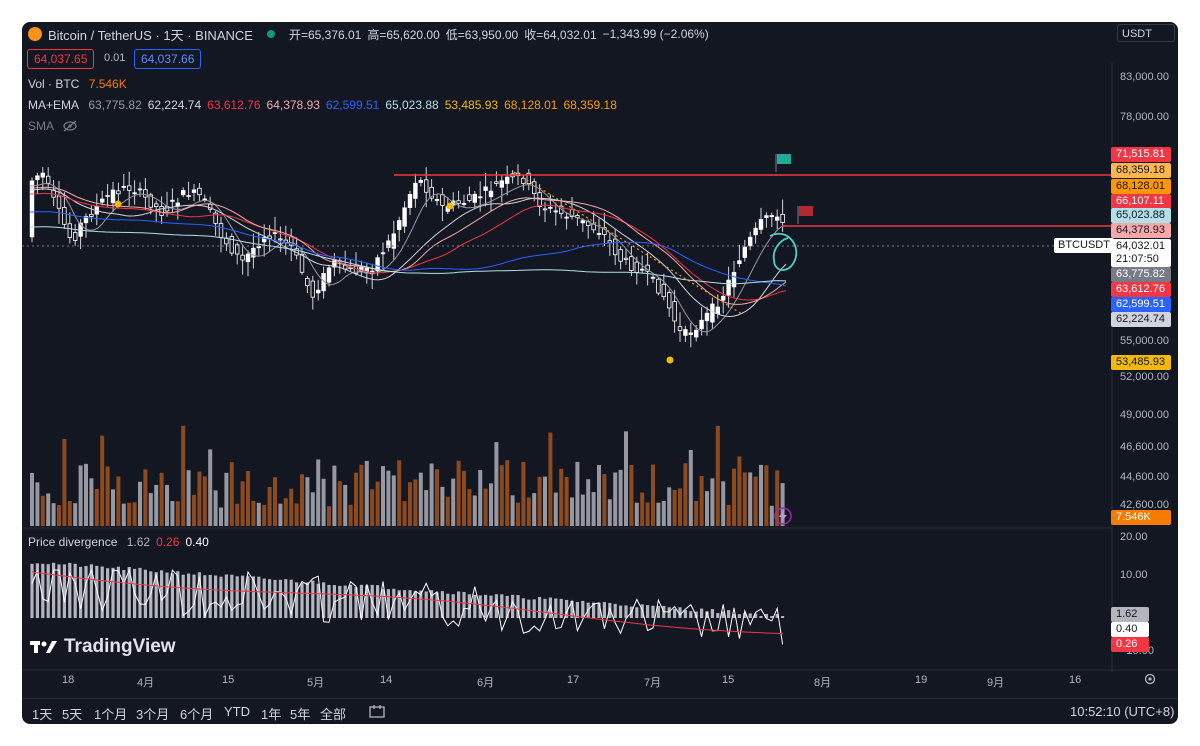 The width and height of the screenshot is (1200, 746). I want to click on buy-button: 64,037.66, so click(168, 59).